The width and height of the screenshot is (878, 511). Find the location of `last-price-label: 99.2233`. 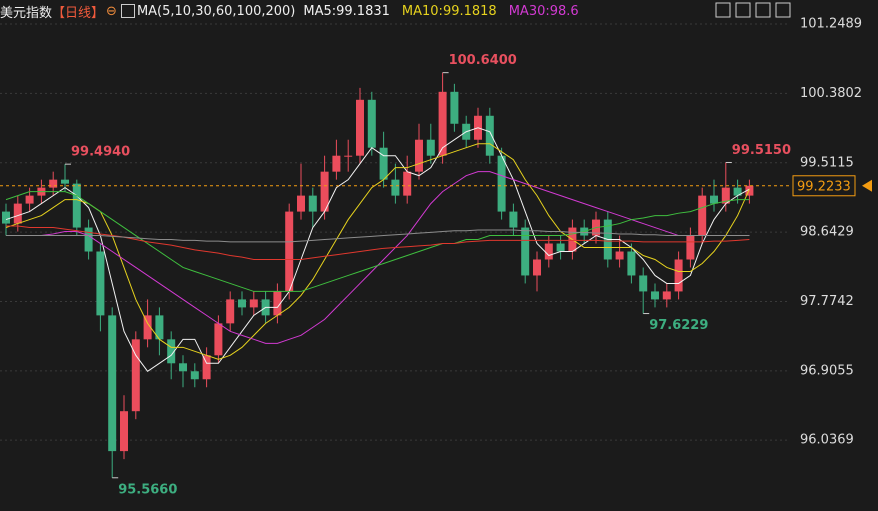

last-price-label: 99.2233 is located at coordinates (824, 186).